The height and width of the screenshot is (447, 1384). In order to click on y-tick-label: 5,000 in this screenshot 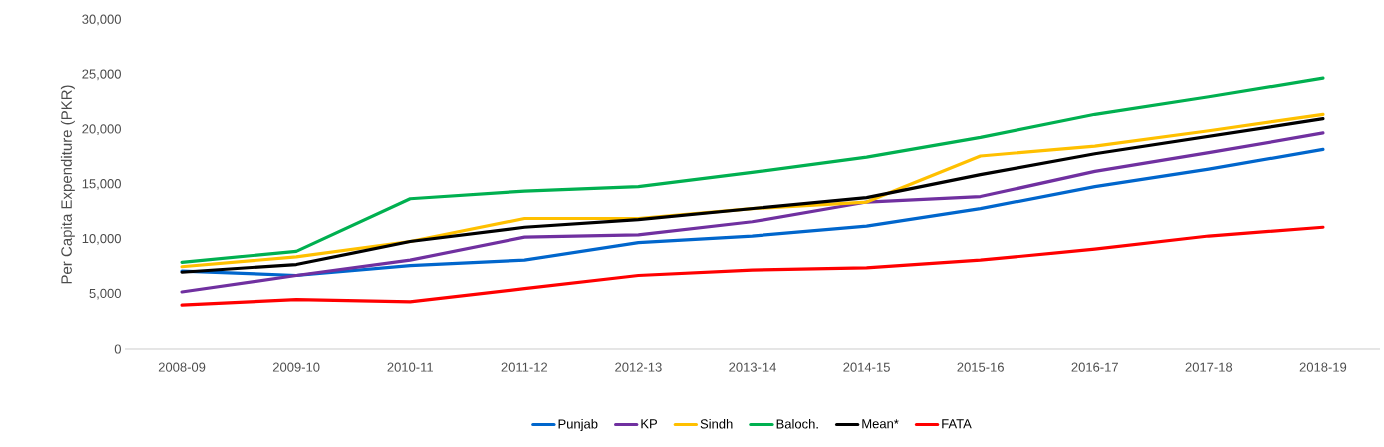, I will do `click(105, 294)`.